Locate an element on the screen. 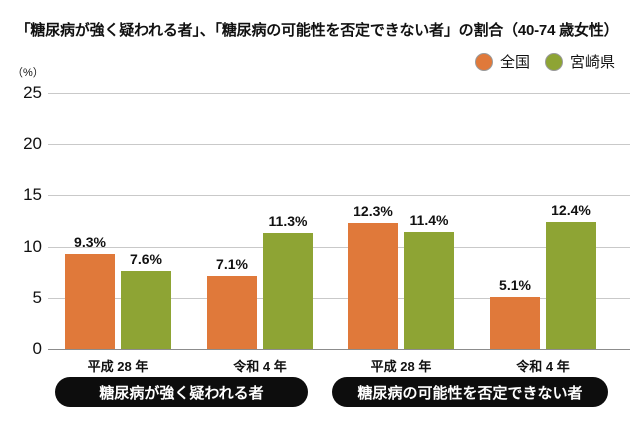 The image size is (634, 423). legend-item-miyazaki: 宮崎県 is located at coordinates (579, 61).